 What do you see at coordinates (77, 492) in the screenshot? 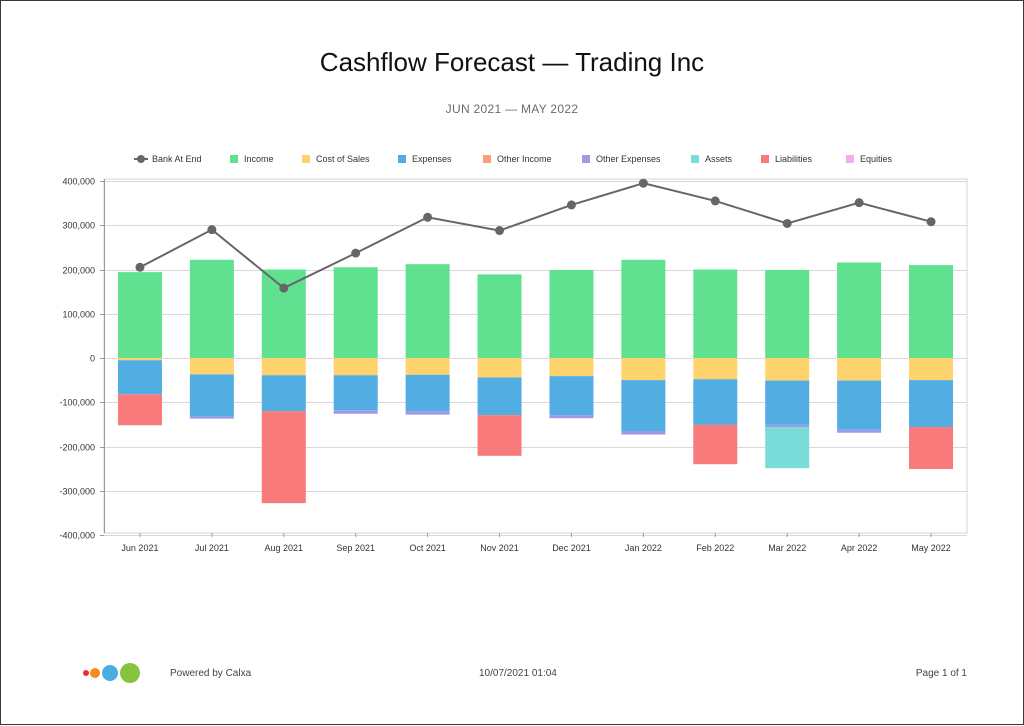
I see `y-tick-label: -300,000` at bounding box center [77, 492].